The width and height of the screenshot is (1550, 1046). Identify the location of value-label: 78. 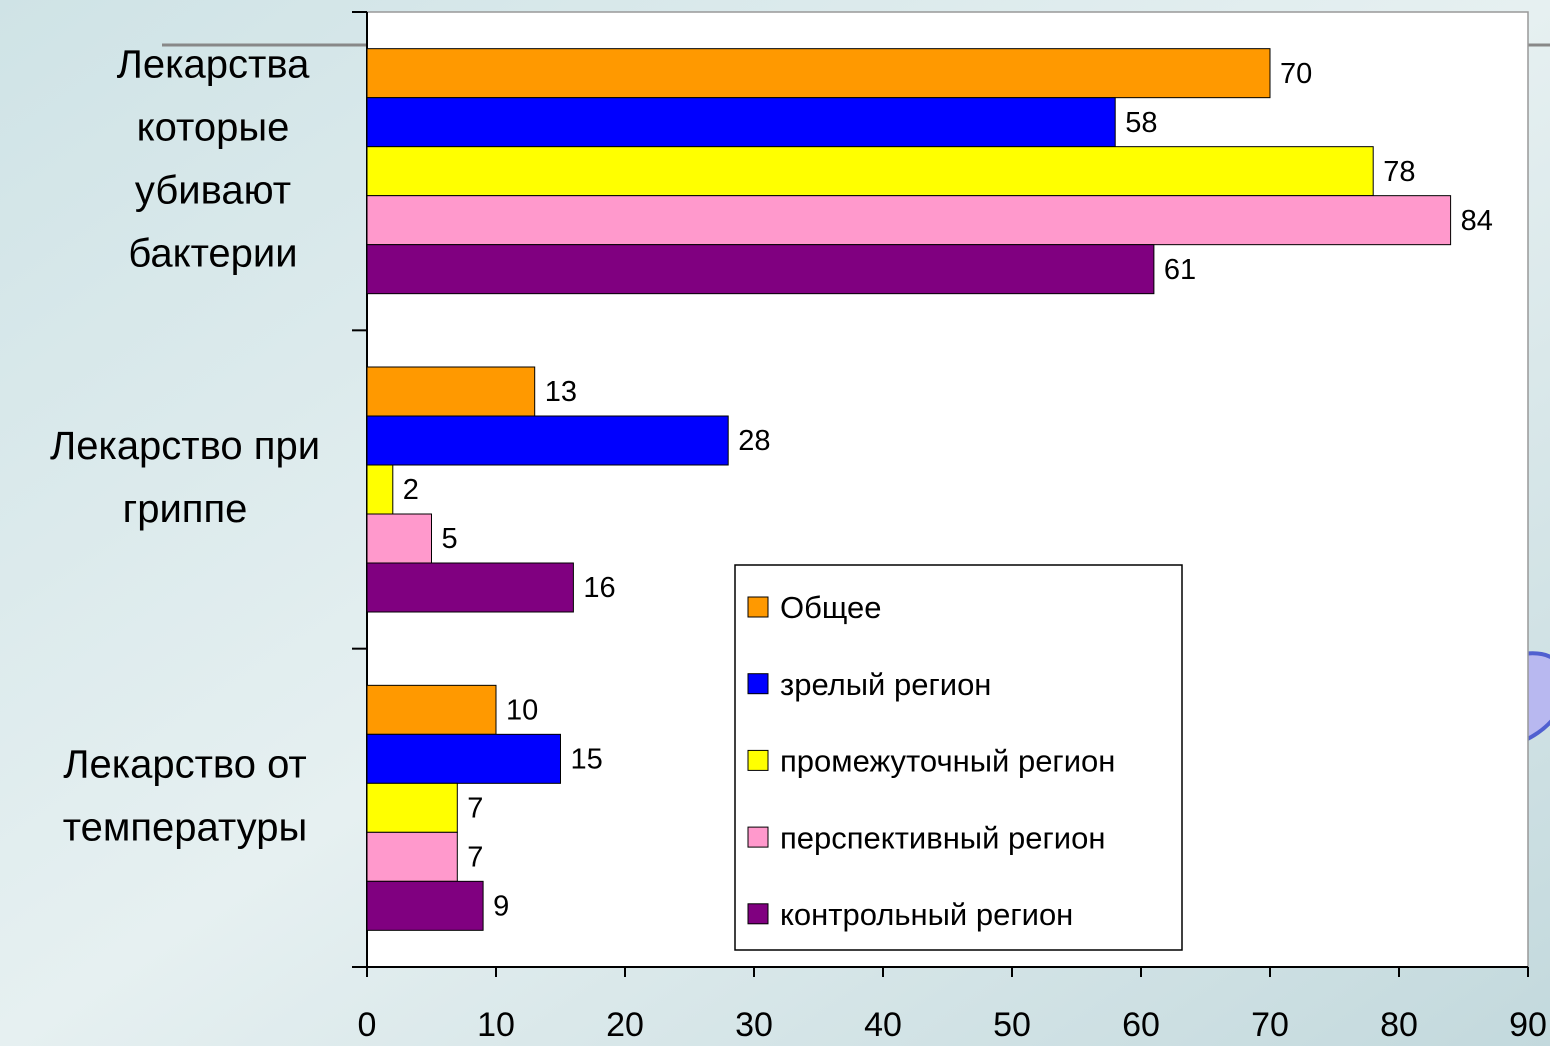
(1399, 172).